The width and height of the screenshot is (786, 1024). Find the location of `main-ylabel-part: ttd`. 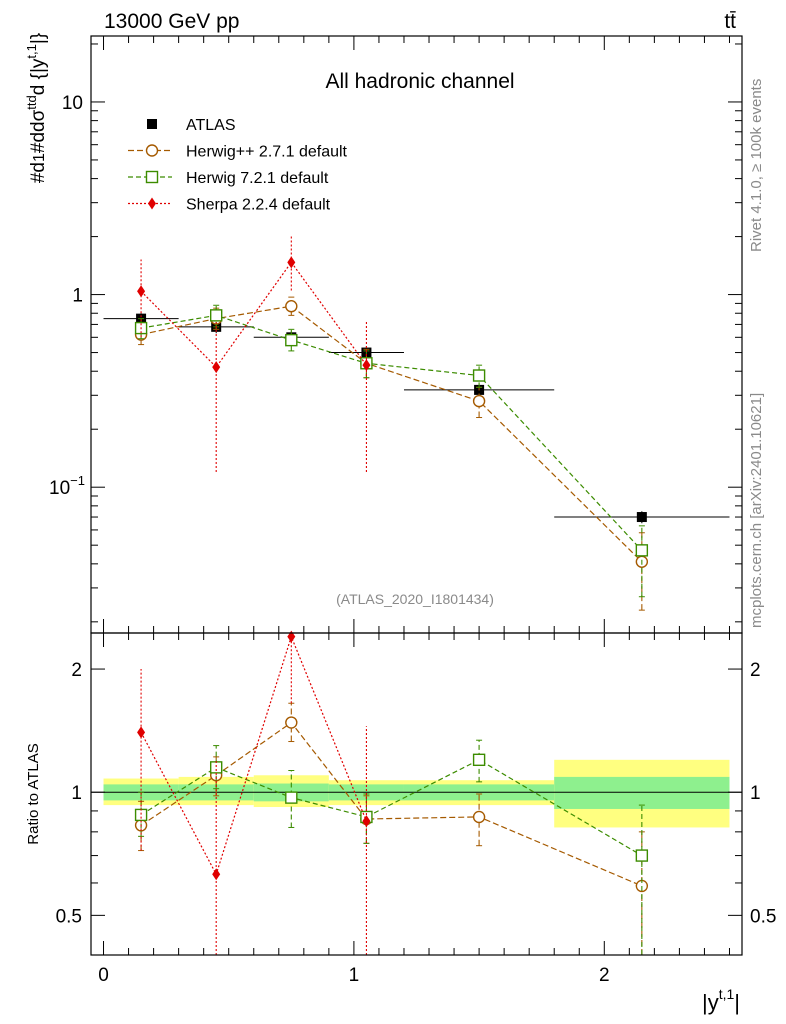

main-ylabel-part: ttd is located at coordinates (31, 102).